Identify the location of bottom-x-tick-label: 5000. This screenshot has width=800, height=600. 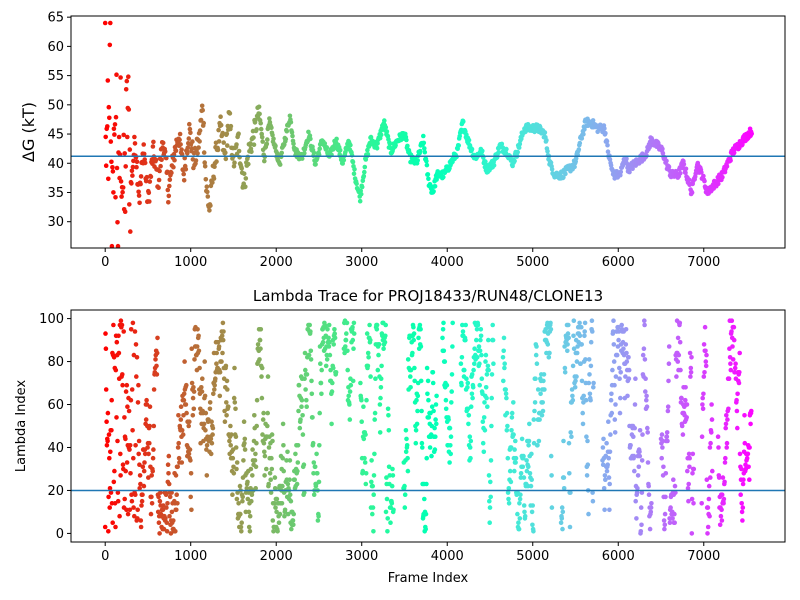
(532, 556).